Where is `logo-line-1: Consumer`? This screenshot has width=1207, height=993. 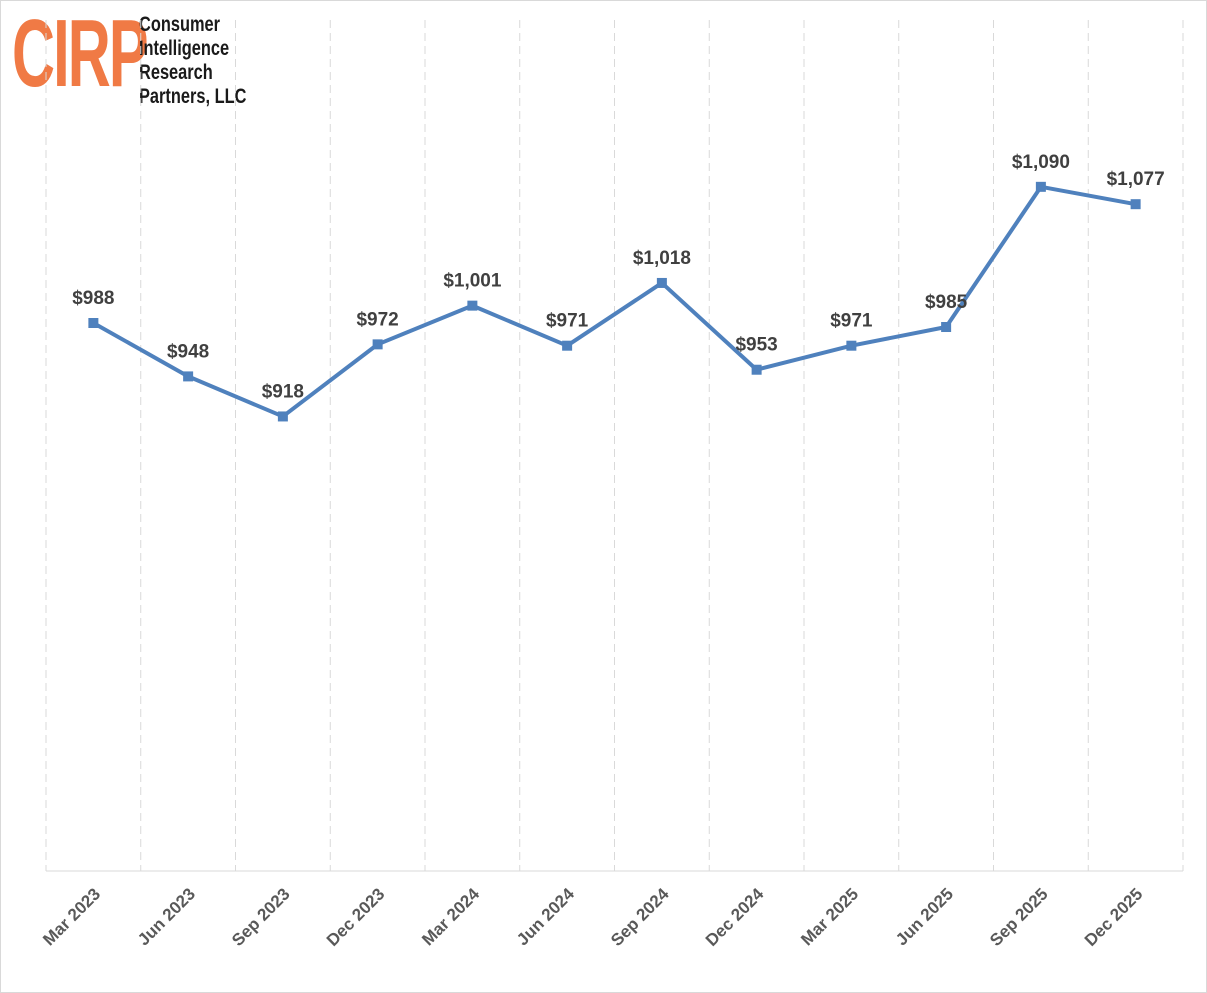 logo-line-1: Consumer is located at coordinates (180, 24).